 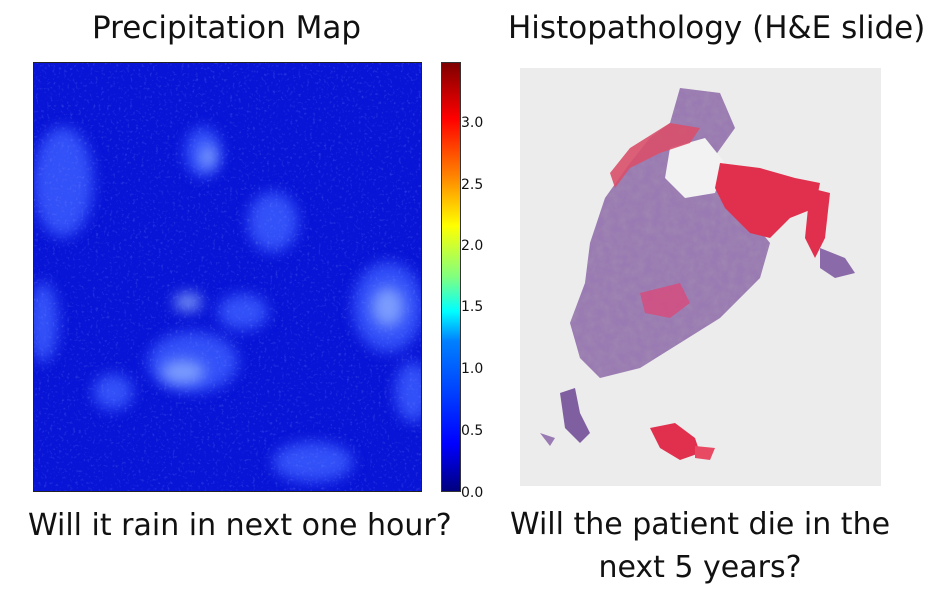 I want to click on colorbar-tick: 1.0, so click(x=472, y=369).